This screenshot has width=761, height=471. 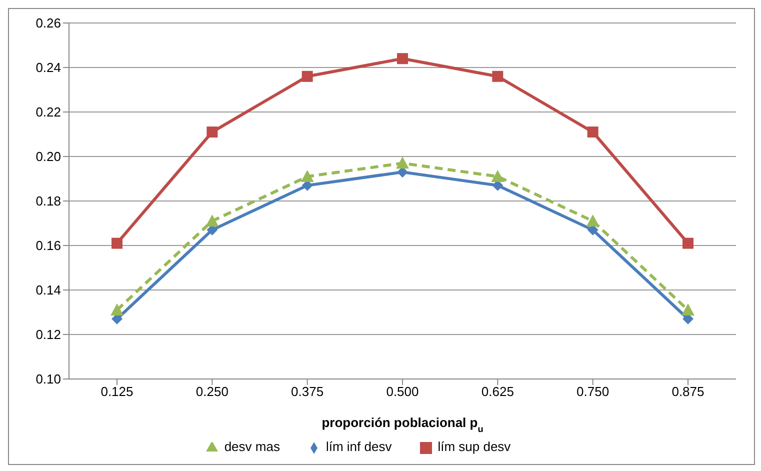 I want to click on y-tick-label: 0.18, so click(x=48, y=201).